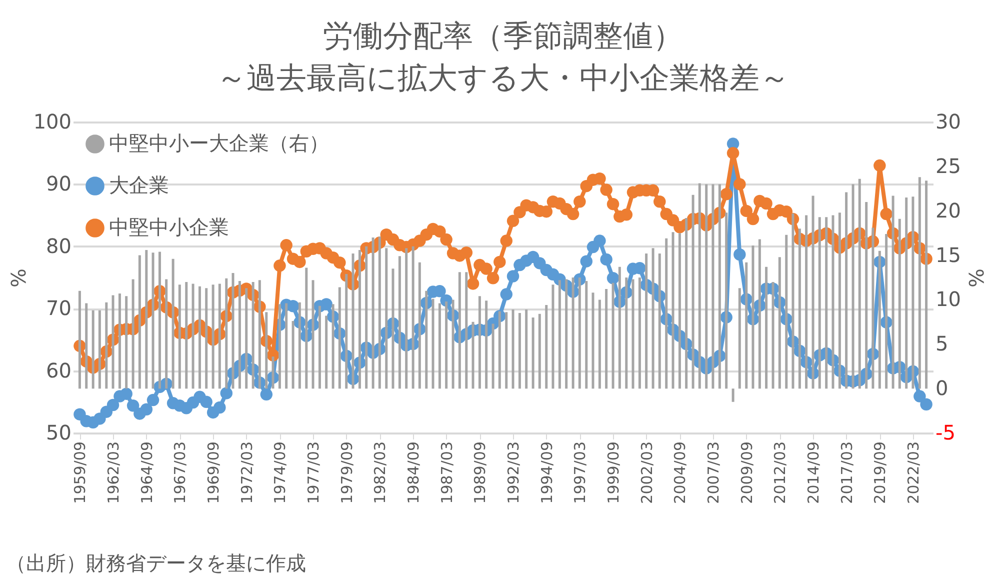 Image resolution: width=990 pixels, height=586 pixels. I want to click on y-tick-label: 60, so click(59, 370).